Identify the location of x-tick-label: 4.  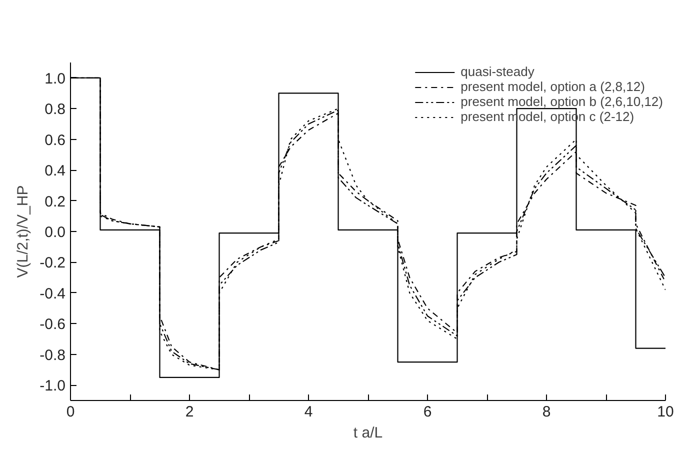
(308, 412).